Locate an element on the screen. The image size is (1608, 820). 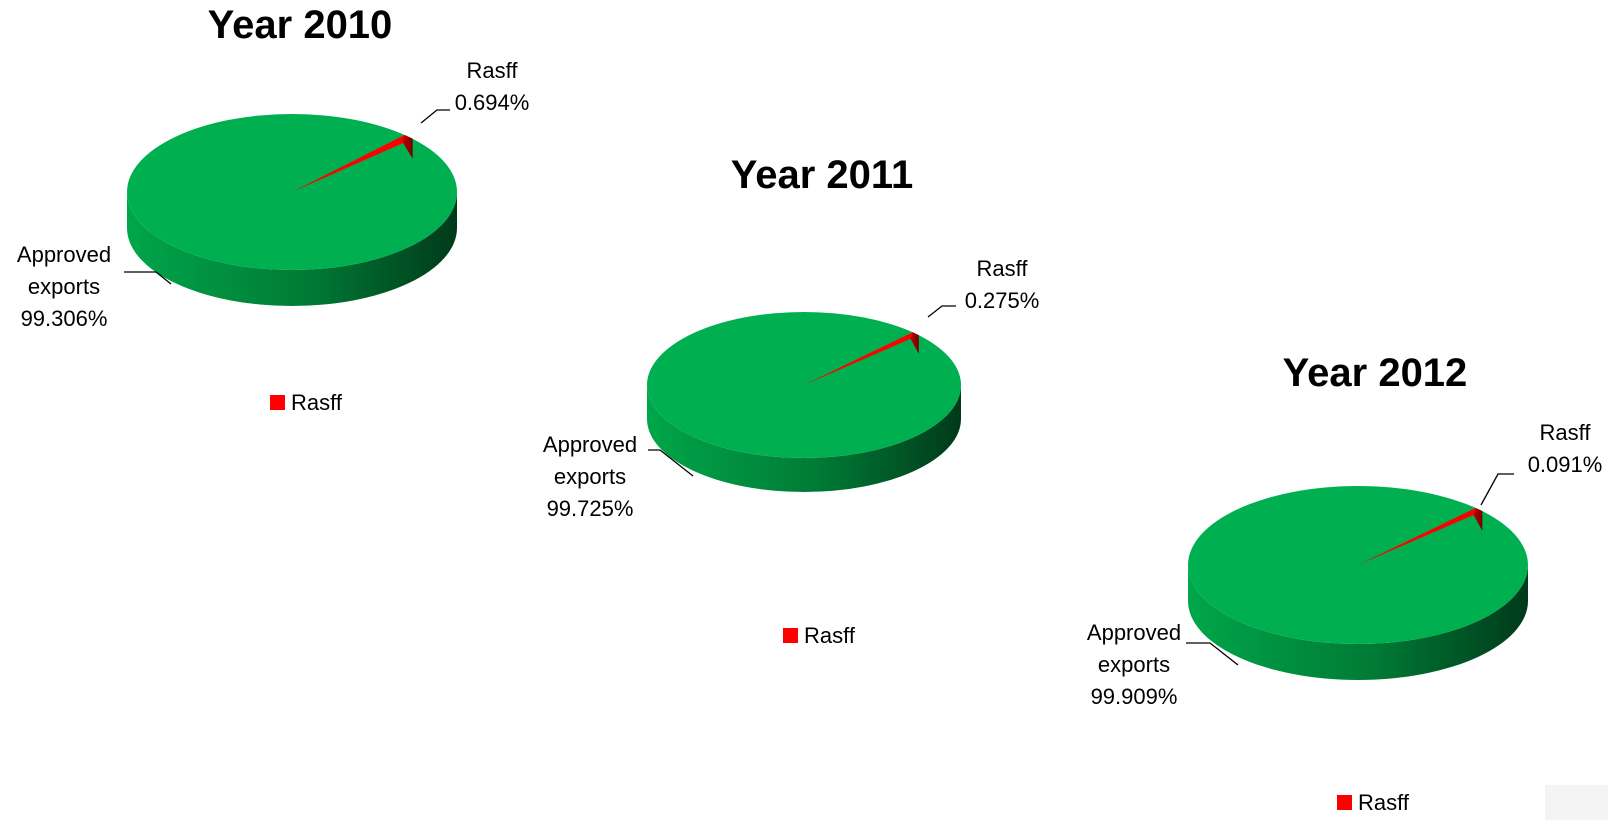
chart-title: Year 2010 is located at coordinates (300, 25).